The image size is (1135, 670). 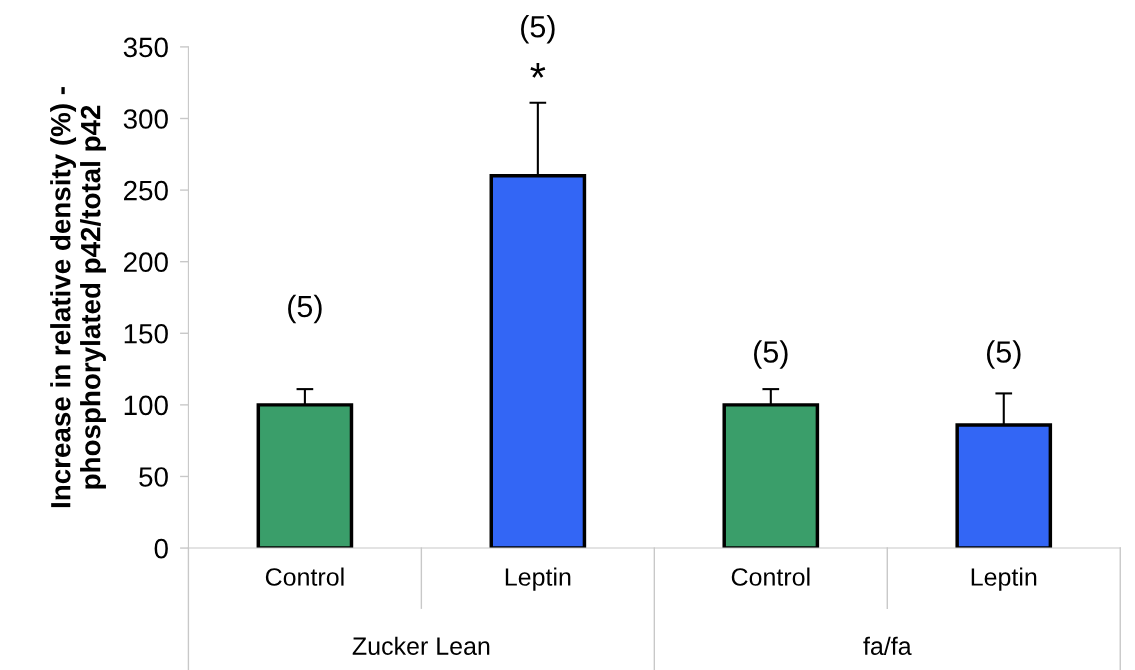 I want to click on y-tick-label: 150, so click(x=146, y=333).